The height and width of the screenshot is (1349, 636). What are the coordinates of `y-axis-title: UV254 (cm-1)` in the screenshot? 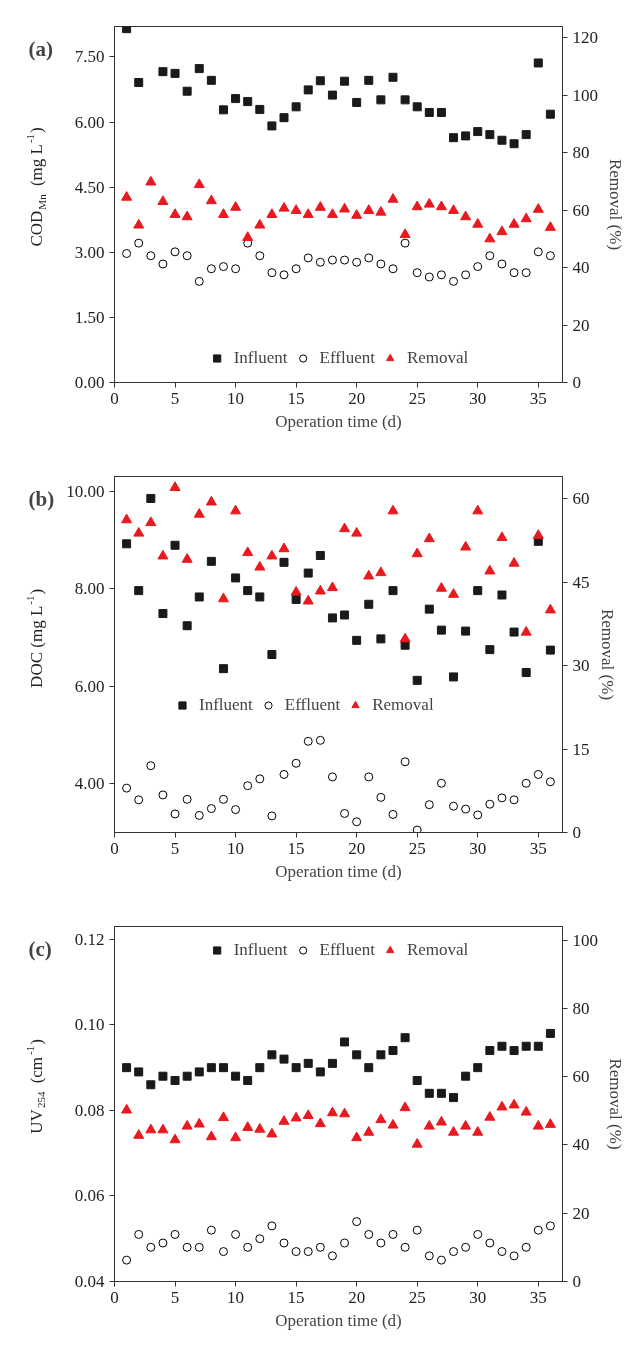 It's located at (35, 1086).